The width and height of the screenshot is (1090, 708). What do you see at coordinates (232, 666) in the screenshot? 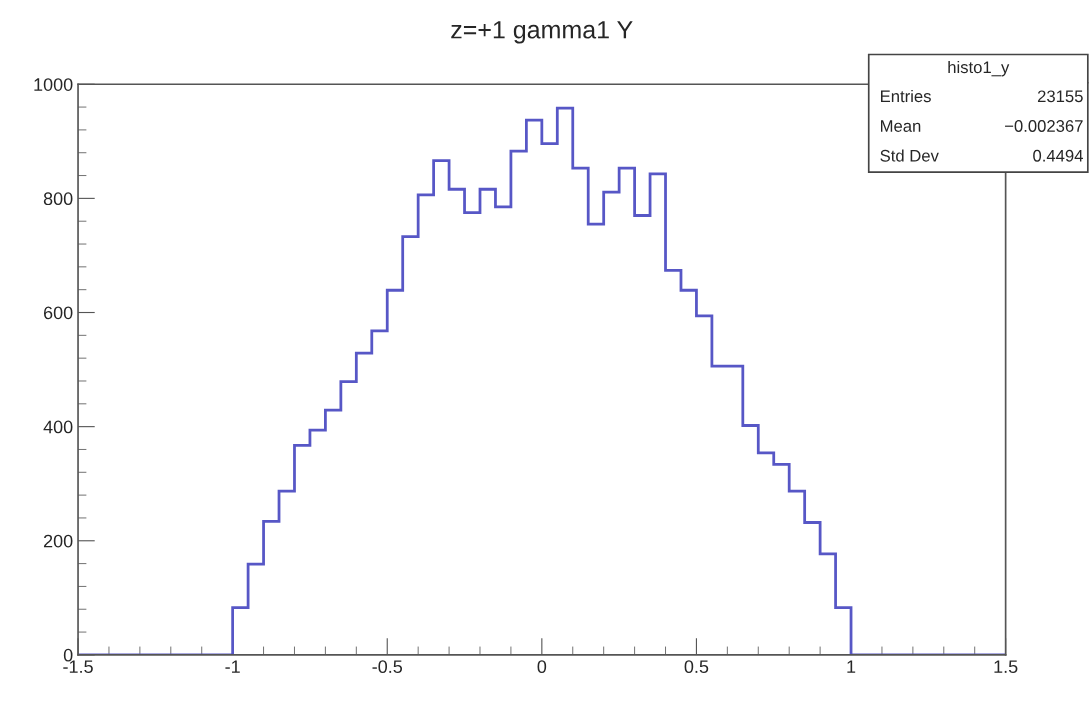
I see `x-tick-label: -1` at bounding box center [232, 666].